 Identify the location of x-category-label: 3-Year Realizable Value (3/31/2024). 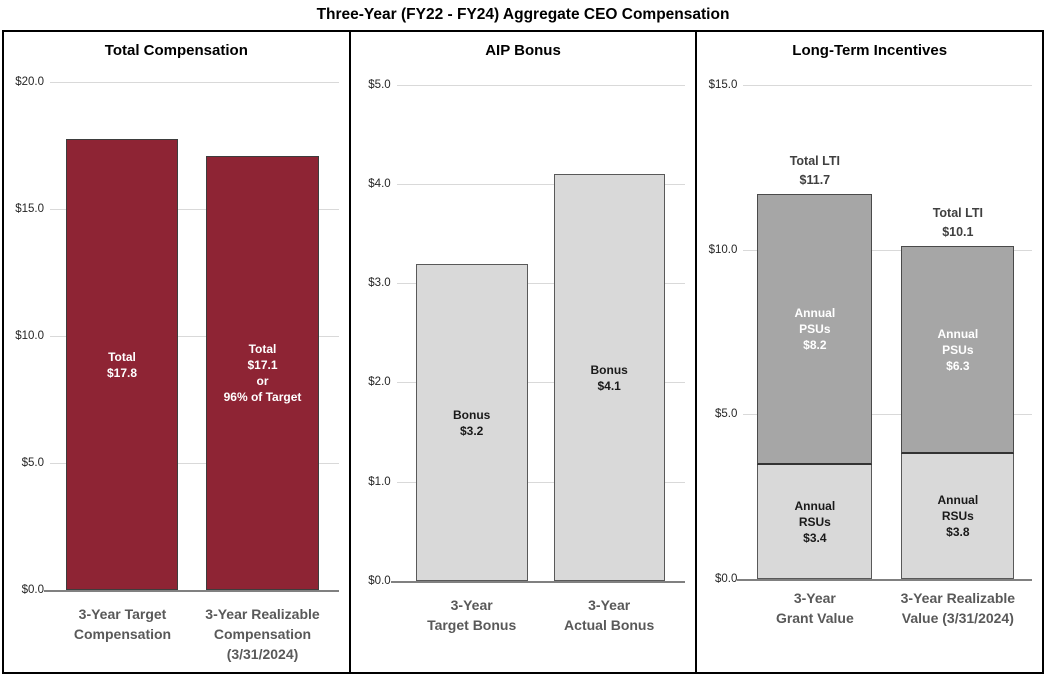
(958, 608).